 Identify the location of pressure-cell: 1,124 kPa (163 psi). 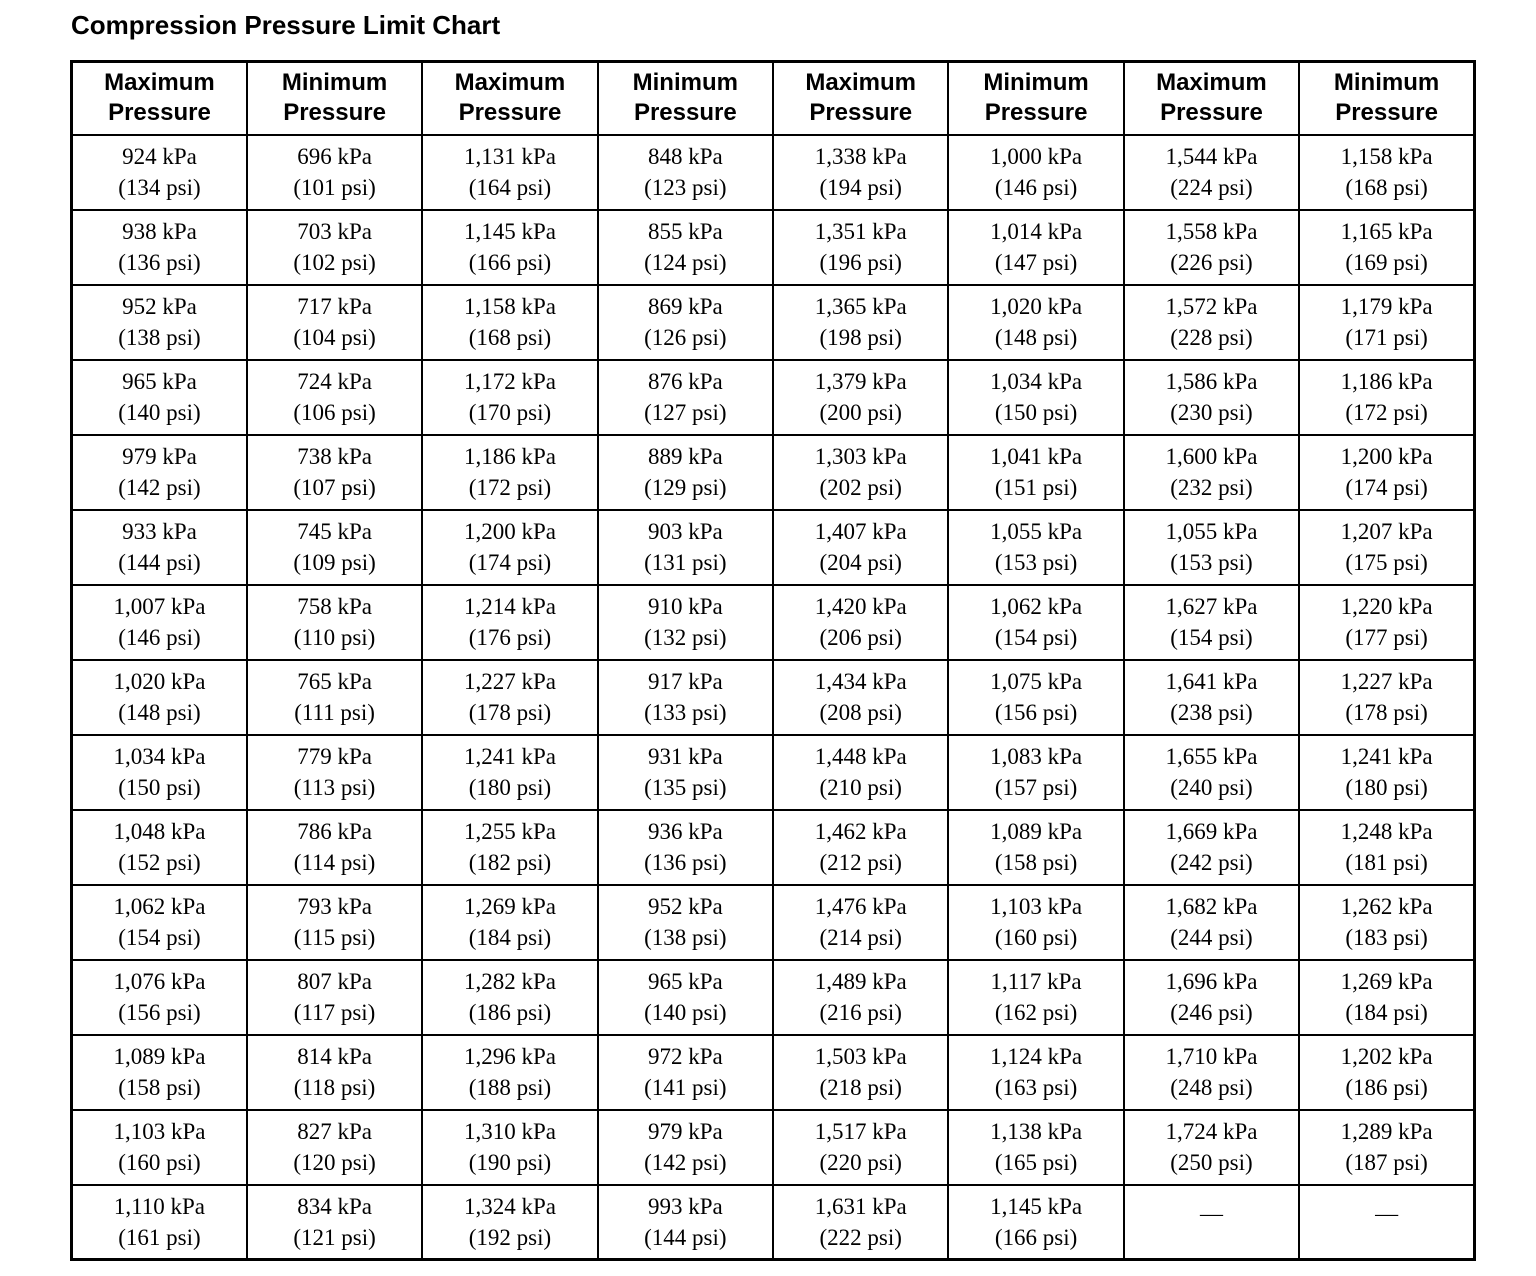
(1036, 1072).